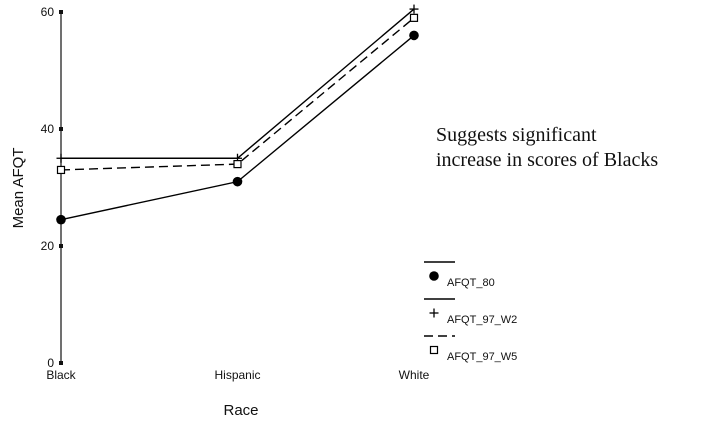  What do you see at coordinates (547, 160) in the screenshot?
I see `annotation-line-2: increase in scores of Blacks` at bounding box center [547, 160].